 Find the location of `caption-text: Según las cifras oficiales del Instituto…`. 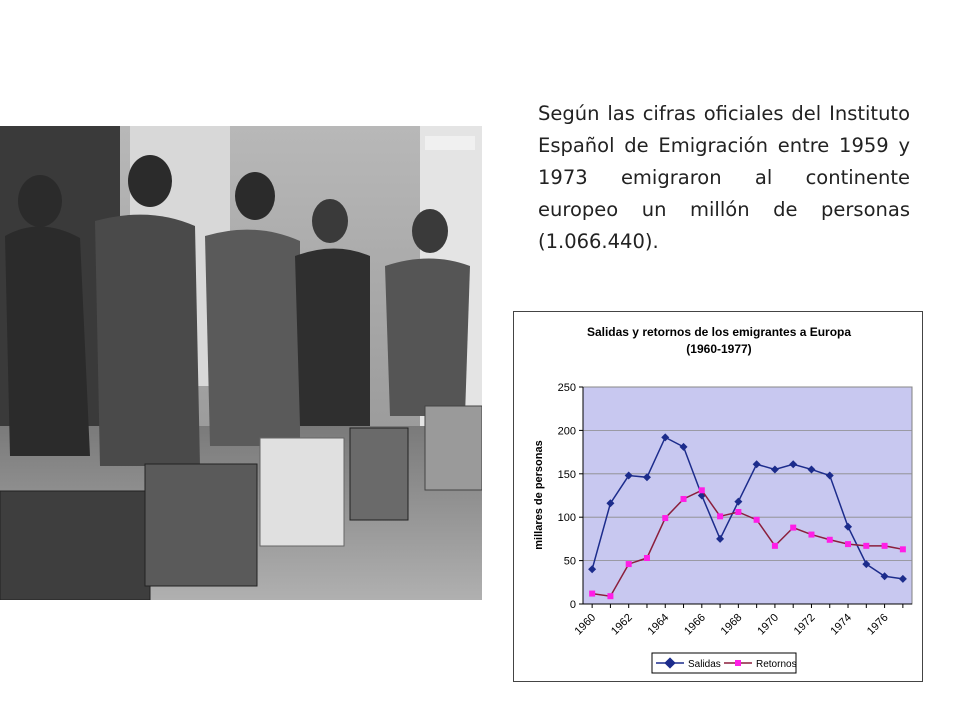

caption-text: Según las cifras oficiales del Instituto… is located at coordinates (724, 177).